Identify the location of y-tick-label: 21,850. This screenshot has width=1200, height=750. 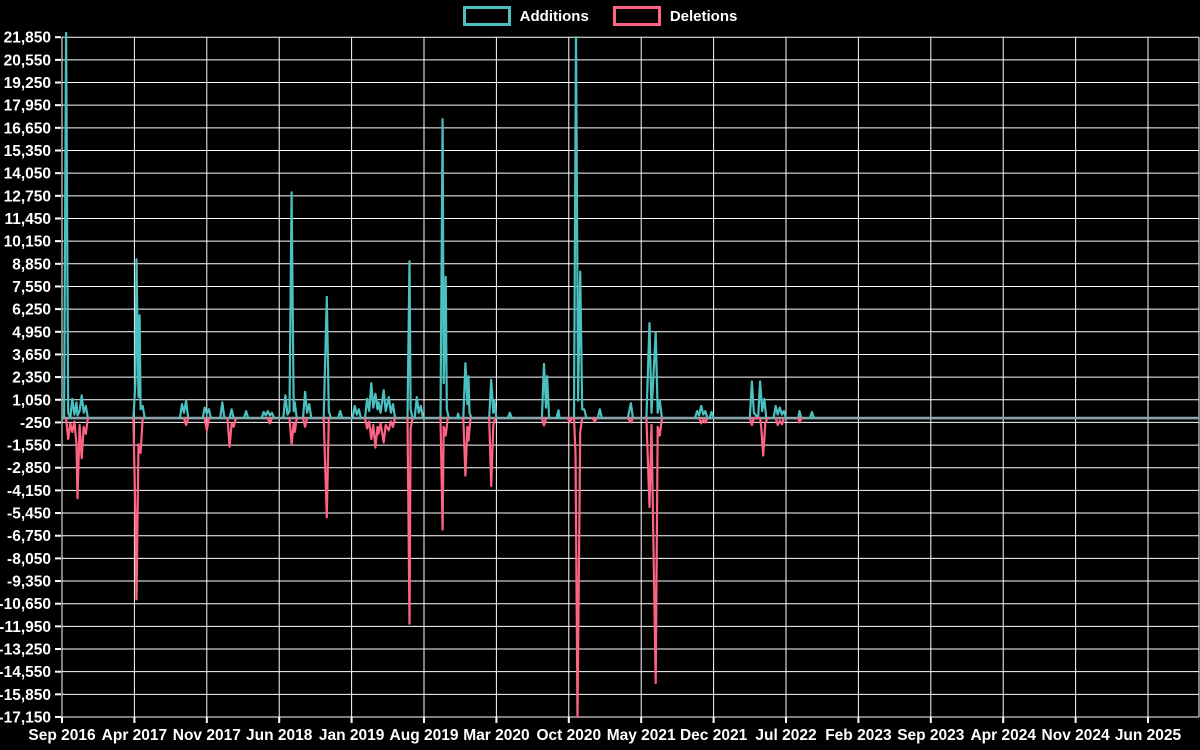
(27, 38).